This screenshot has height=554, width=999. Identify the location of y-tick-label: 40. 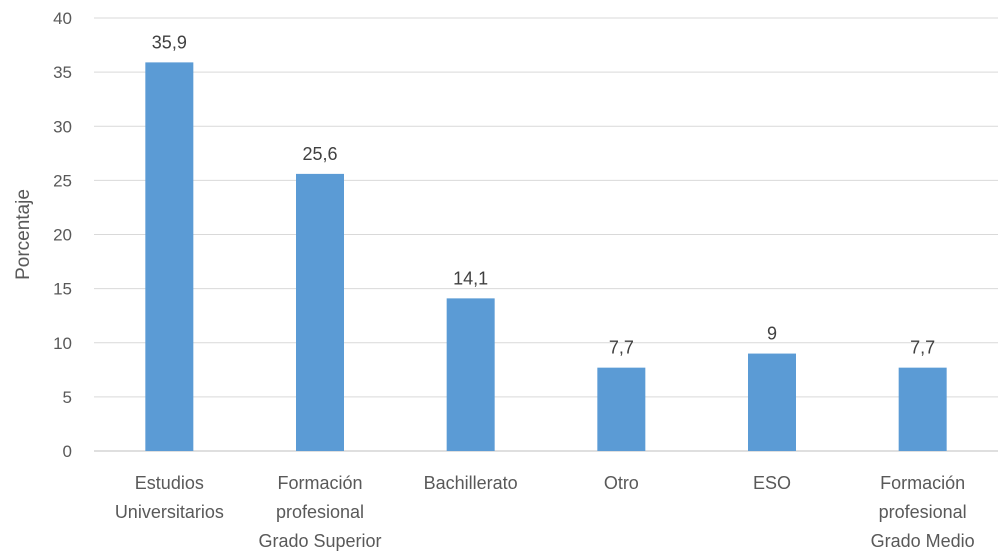
(62, 18).